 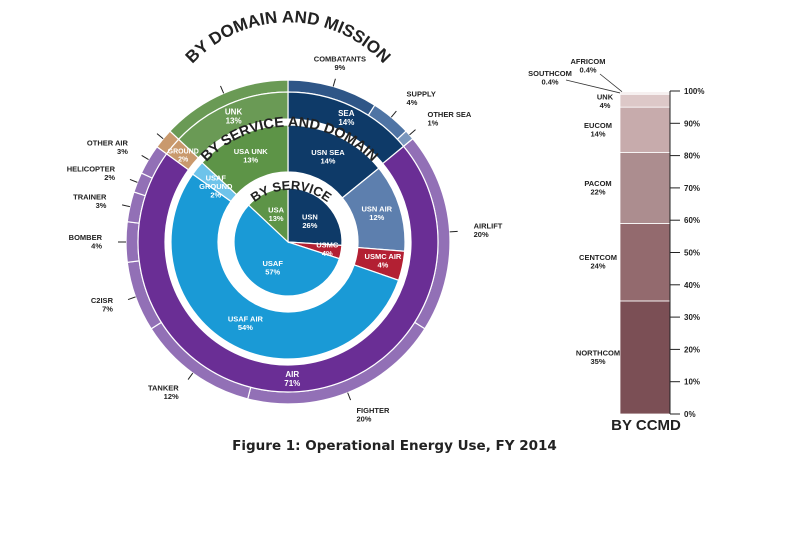 What do you see at coordinates (86, 242) in the screenshot?
I see `label-bomber: BOMBER 4%` at bounding box center [86, 242].